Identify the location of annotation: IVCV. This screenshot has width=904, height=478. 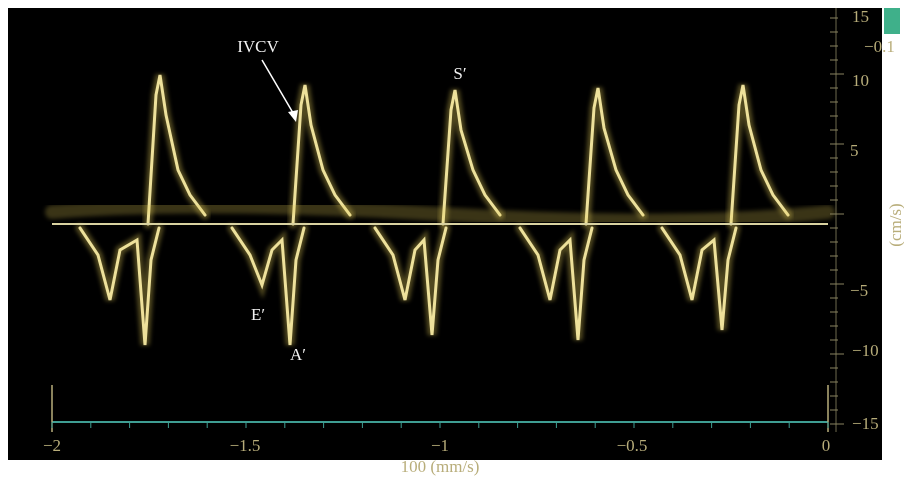
(258, 46).